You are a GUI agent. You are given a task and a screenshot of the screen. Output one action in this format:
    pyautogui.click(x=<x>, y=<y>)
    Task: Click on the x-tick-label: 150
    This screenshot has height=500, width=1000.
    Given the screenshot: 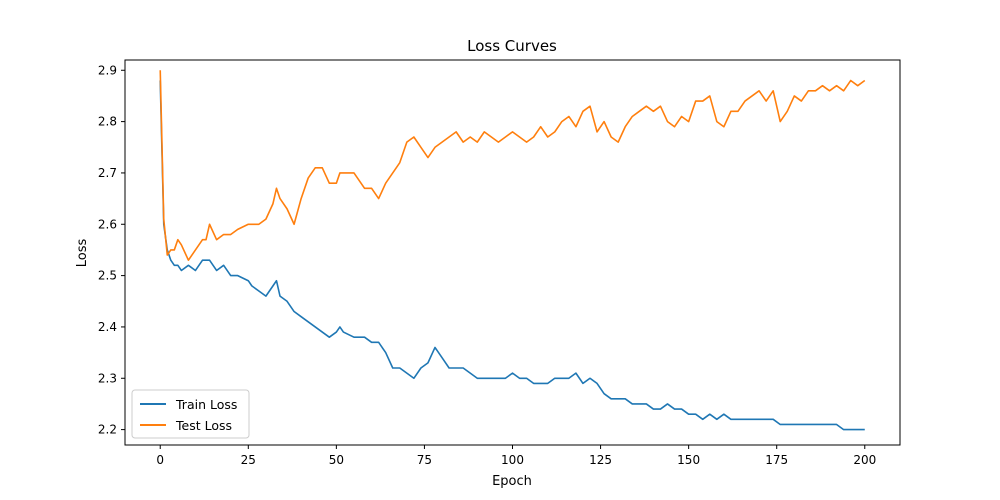 What is the action you would take?
    pyautogui.click(x=688, y=460)
    